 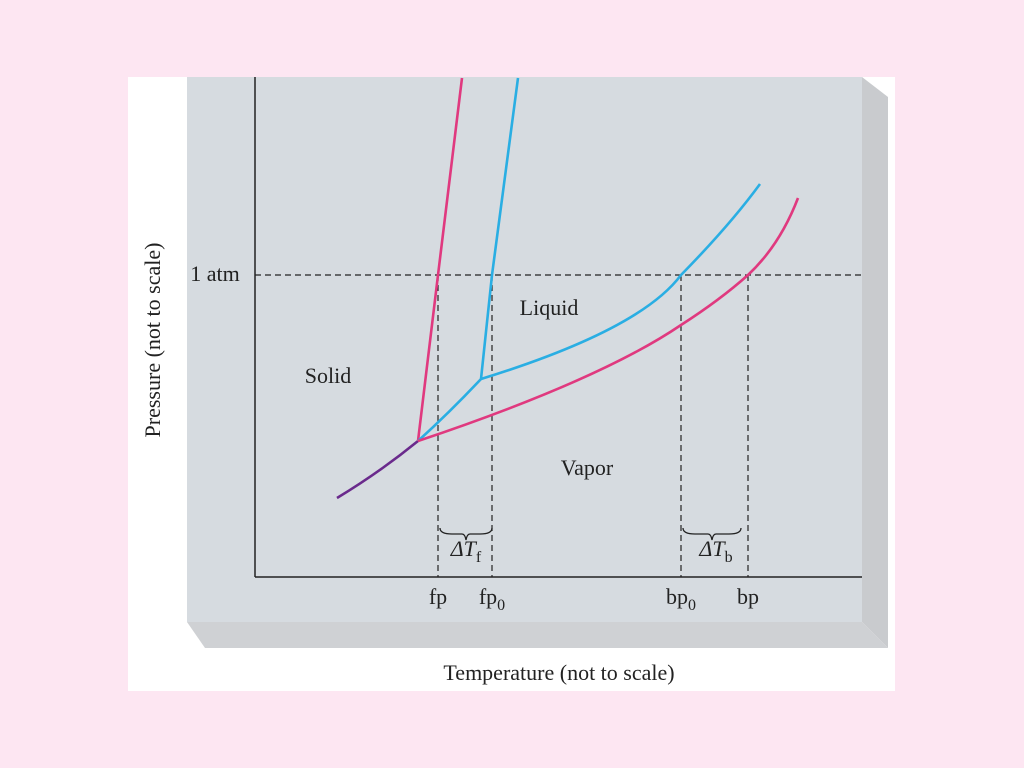 I want to click on region-label: Solid, so click(x=328, y=375).